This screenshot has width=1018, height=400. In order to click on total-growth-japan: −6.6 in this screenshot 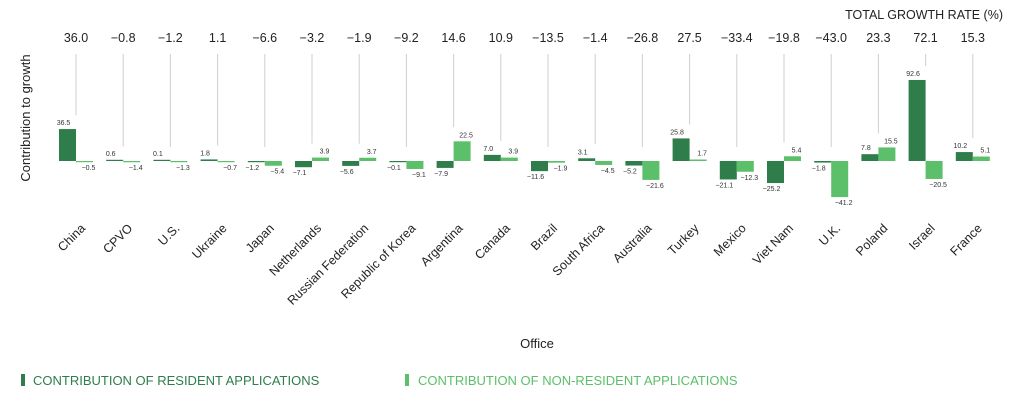, I will do `click(264, 38)`.